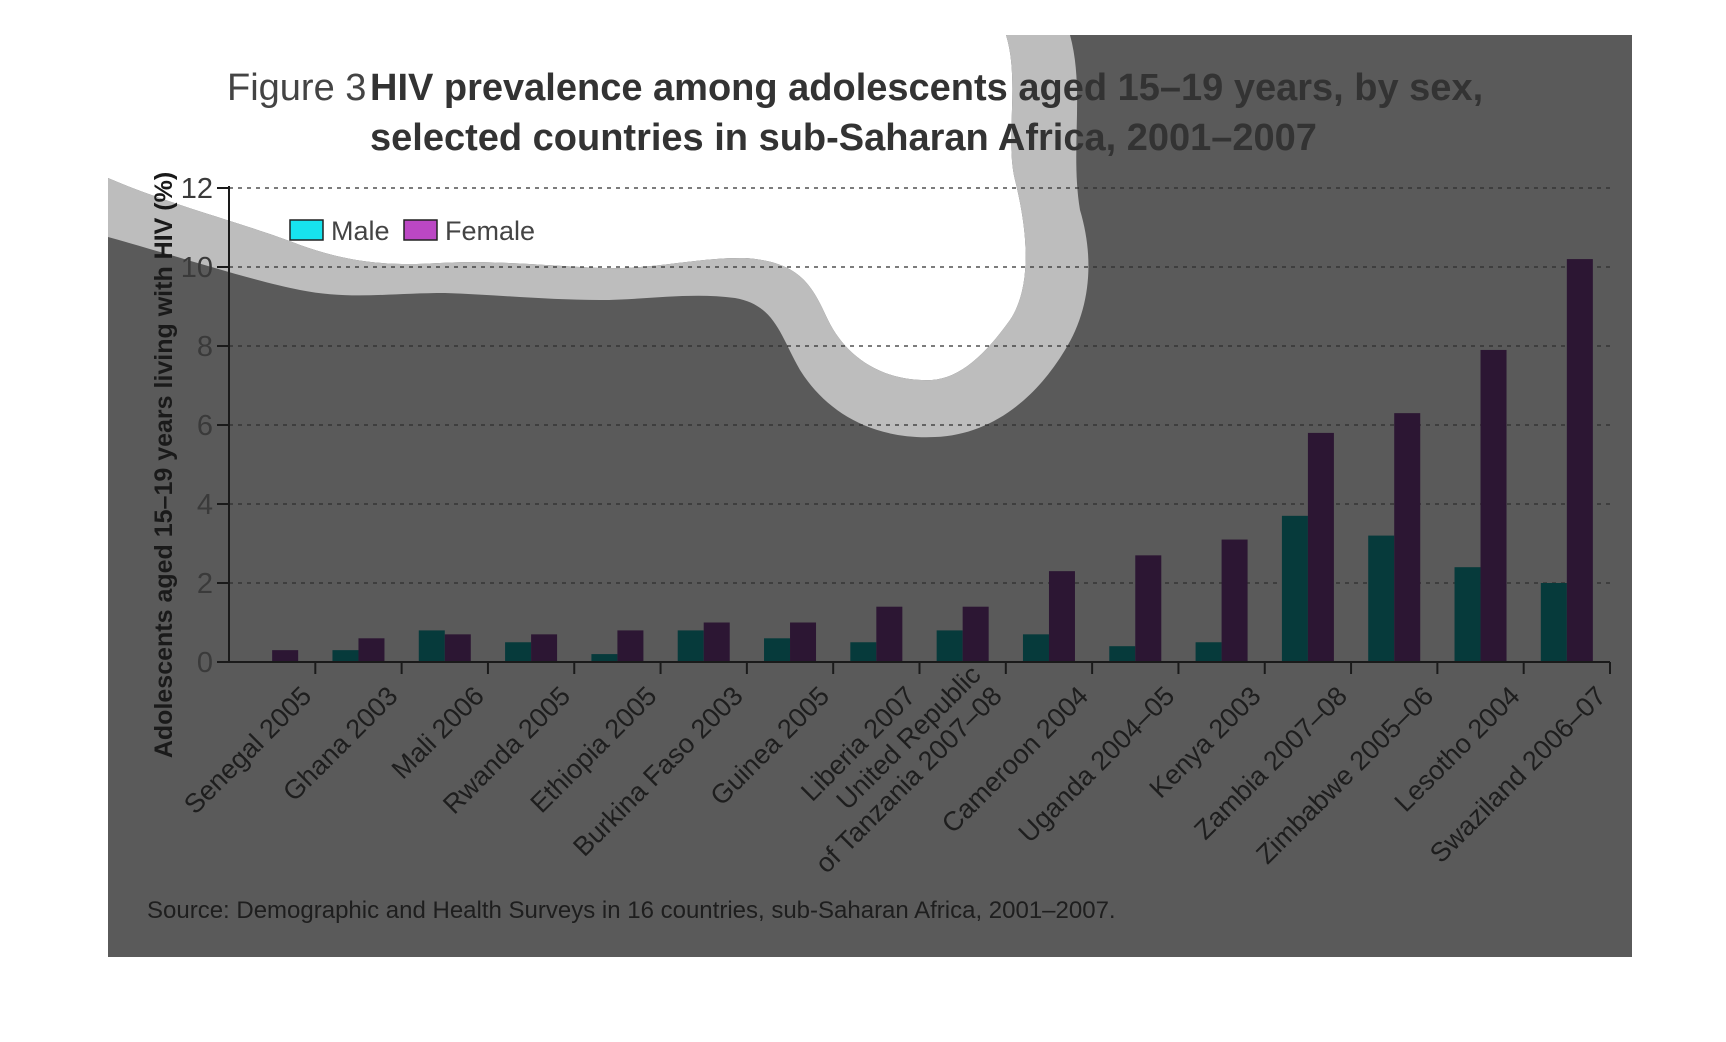  I want to click on y-tick-label: 10, so click(197, 268).